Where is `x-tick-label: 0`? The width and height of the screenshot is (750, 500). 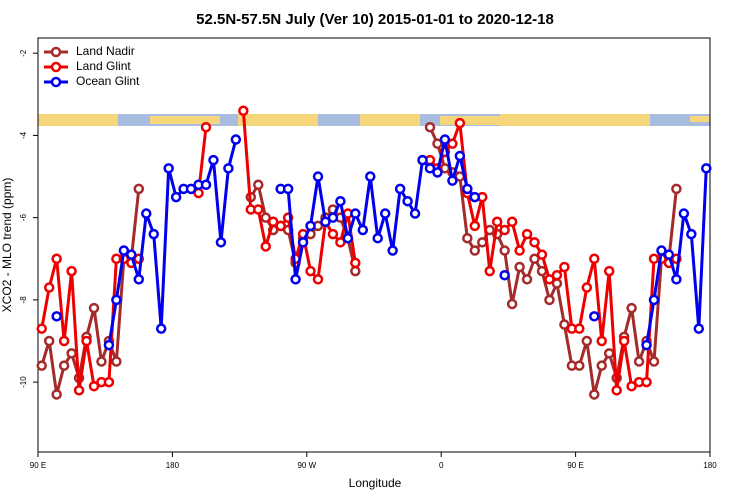
x-tick-label: 0 is located at coordinates (441, 465).